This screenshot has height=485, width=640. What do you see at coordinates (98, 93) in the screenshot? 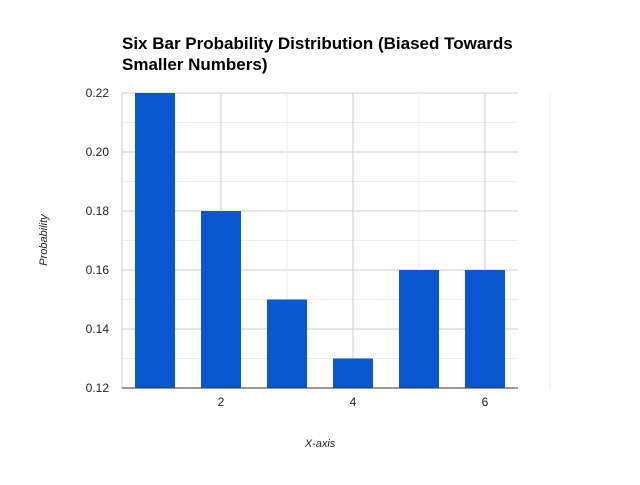
I see `y-tick-label: 0.22` at bounding box center [98, 93].